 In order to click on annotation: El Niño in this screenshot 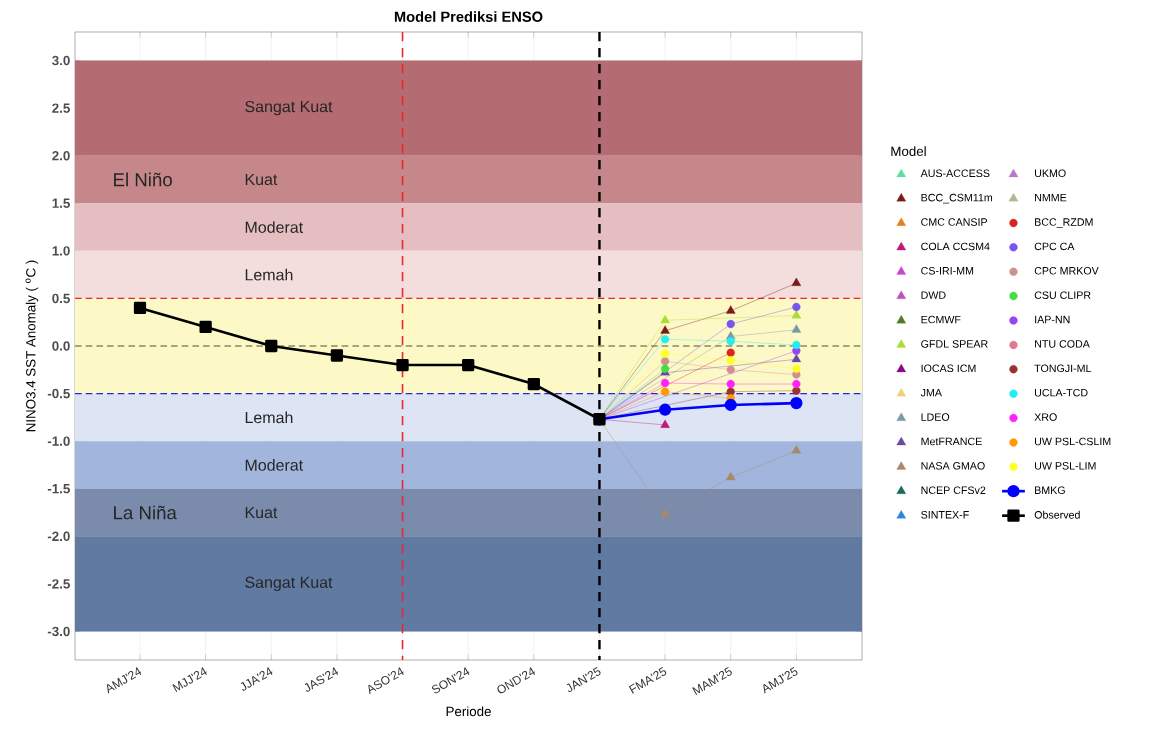, I will do `click(143, 179)`.